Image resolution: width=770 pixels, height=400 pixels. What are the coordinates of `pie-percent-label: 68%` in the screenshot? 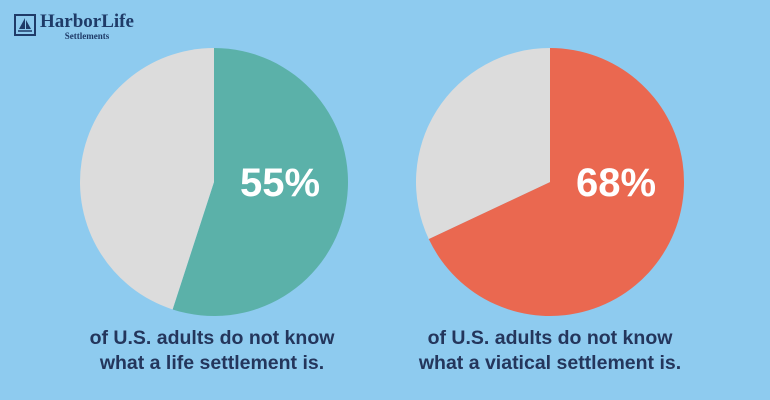 It's located at (616, 183).